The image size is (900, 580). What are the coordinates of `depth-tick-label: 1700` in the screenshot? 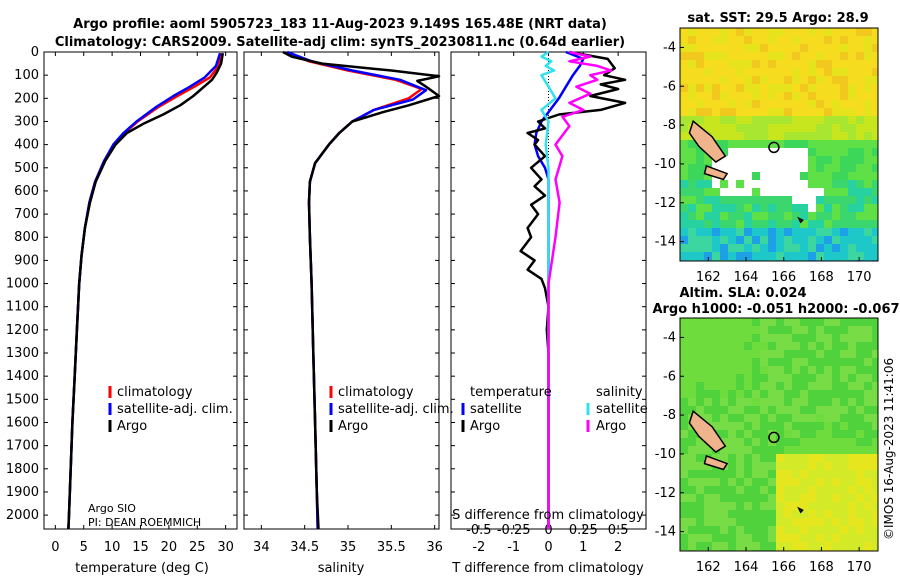 It's located at (22, 446).